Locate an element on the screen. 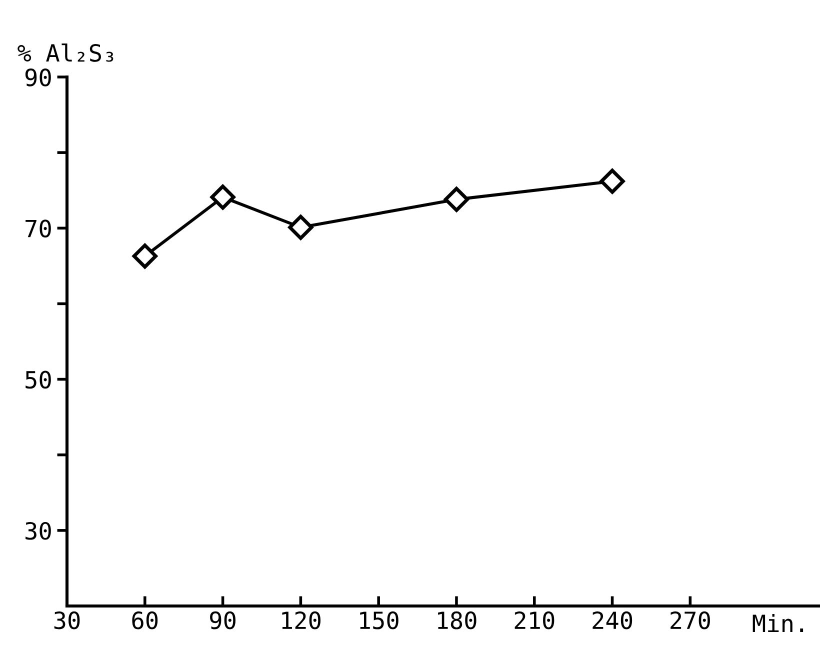 This screenshot has width=820, height=655. x-tick-label: 60 is located at coordinates (145, 620).